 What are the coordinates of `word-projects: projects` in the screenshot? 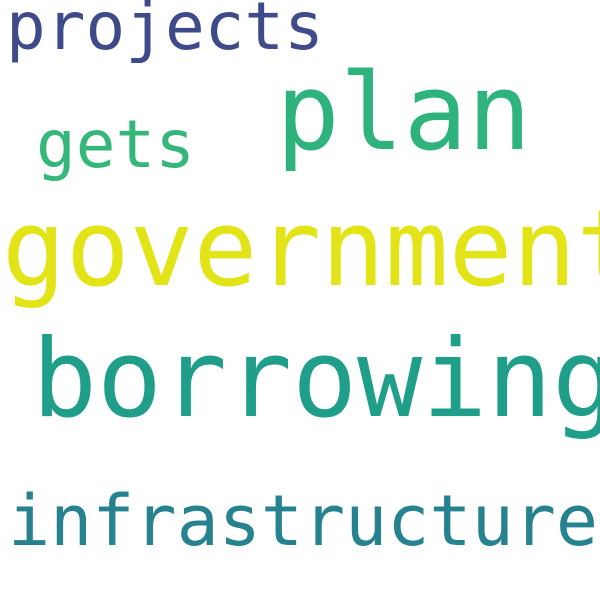 It's located at (165, 32).